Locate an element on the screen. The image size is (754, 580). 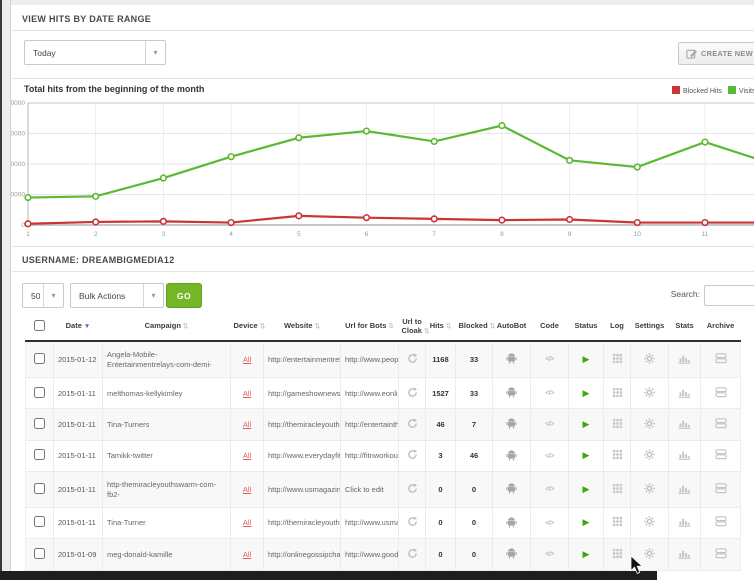
column-header-url-for-bots: Url for Bots ⇅ is located at coordinates (369, 328).